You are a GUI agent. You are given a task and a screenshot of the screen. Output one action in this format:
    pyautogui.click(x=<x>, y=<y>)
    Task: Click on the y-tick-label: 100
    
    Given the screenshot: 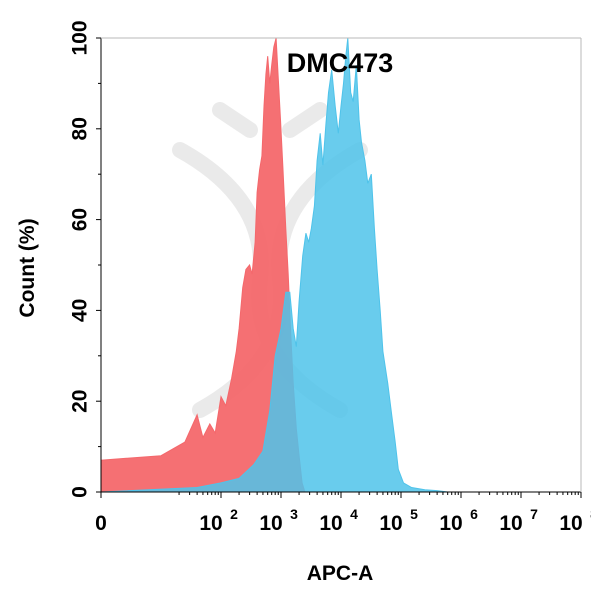 What is the action you would take?
    pyautogui.click(x=79, y=37)
    